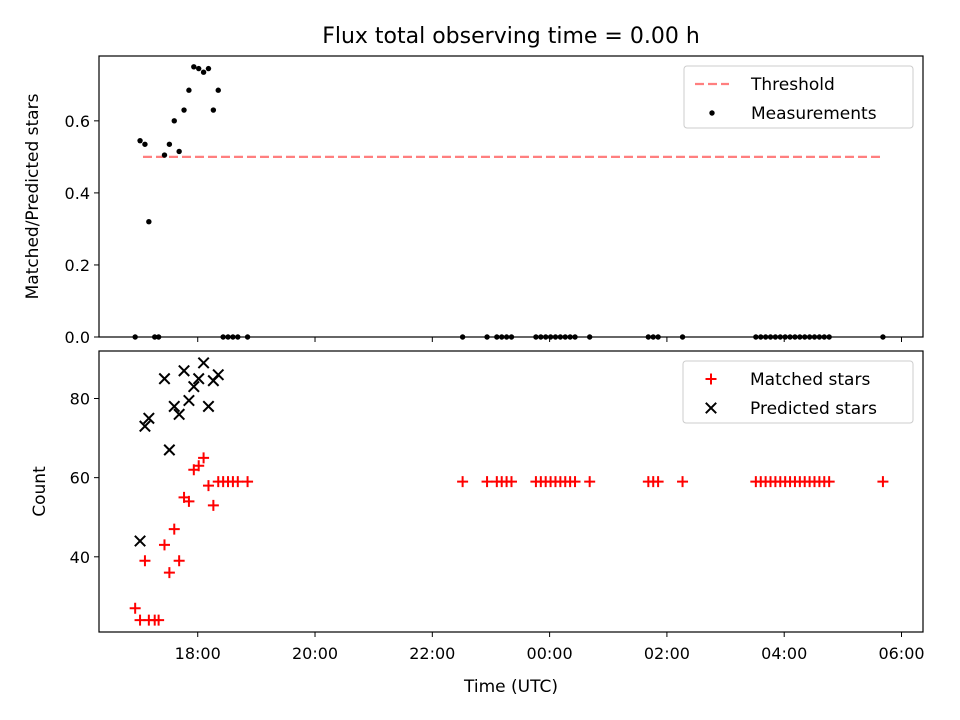 The image size is (960, 720). What do you see at coordinates (77, 121) in the screenshot?
I see `y-tick-label: 0.6` at bounding box center [77, 121].